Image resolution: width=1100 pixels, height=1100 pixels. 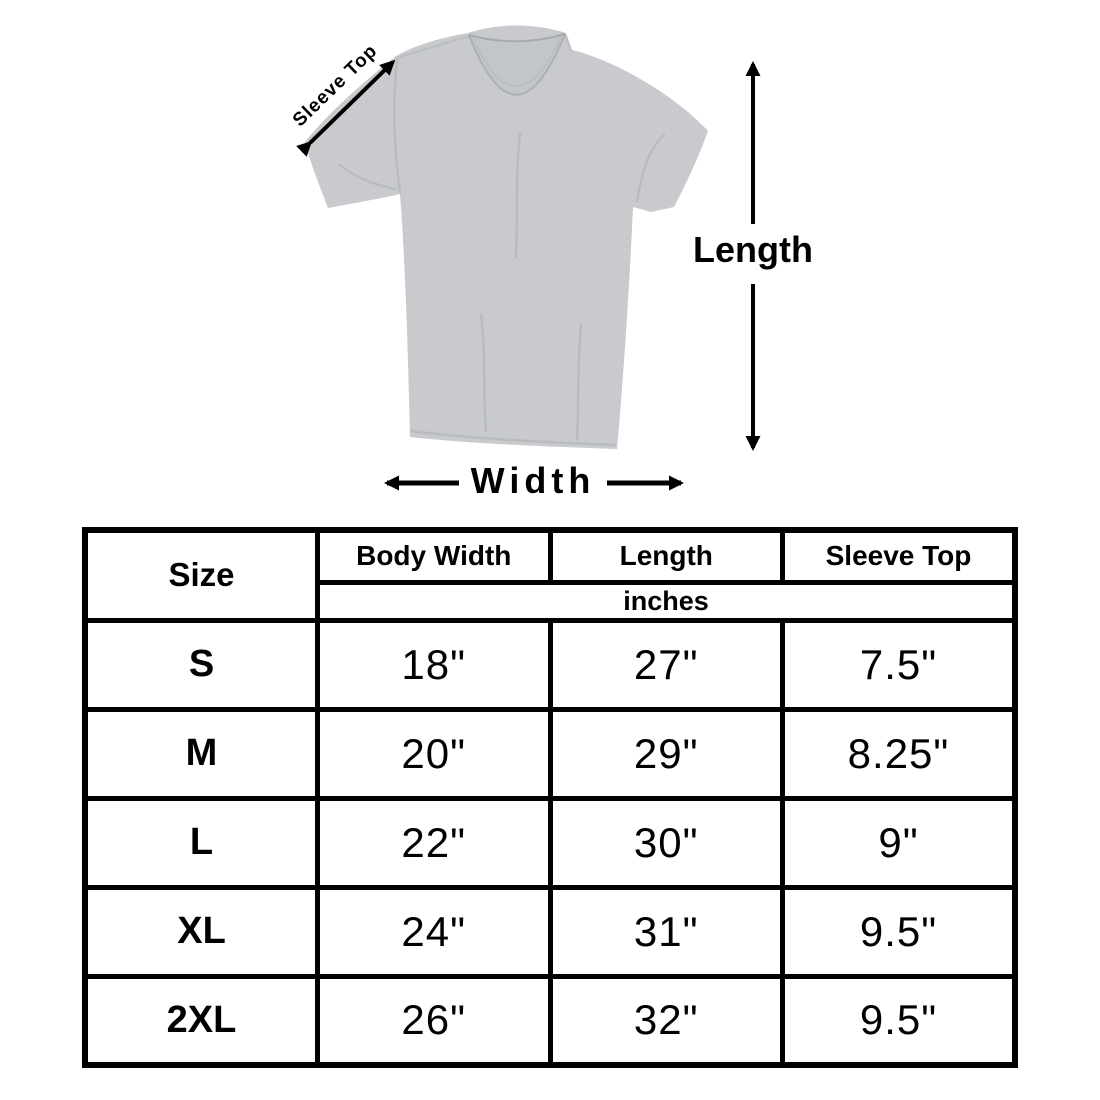 What do you see at coordinates (666, 753) in the screenshot?
I see `length-cell: 29"` at bounding box center [666, 753].